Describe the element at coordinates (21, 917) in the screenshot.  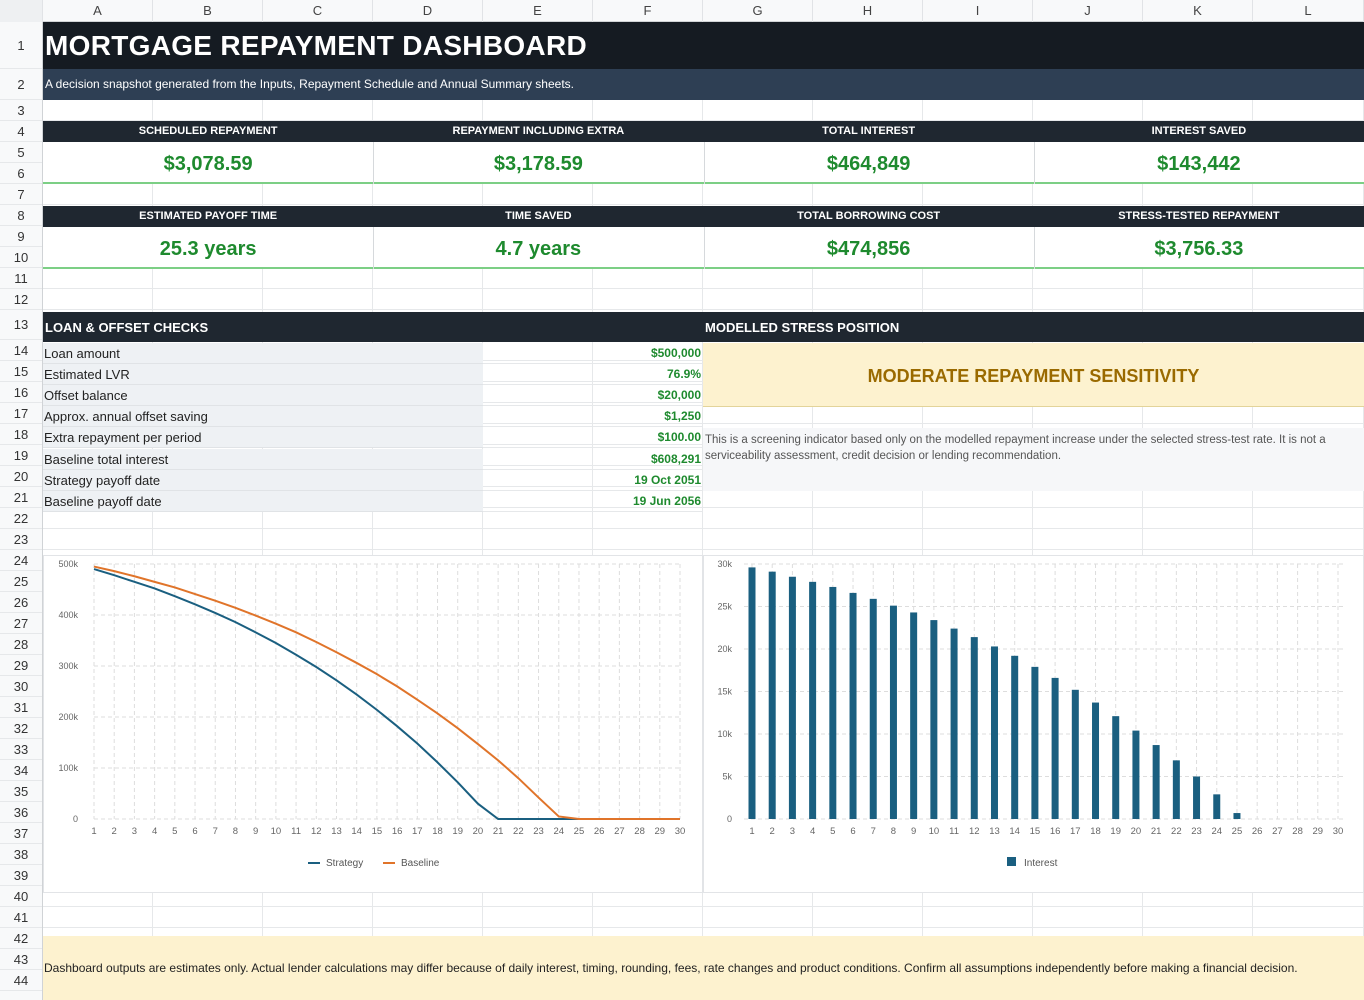
I see `row-header-41: 41` at that location.